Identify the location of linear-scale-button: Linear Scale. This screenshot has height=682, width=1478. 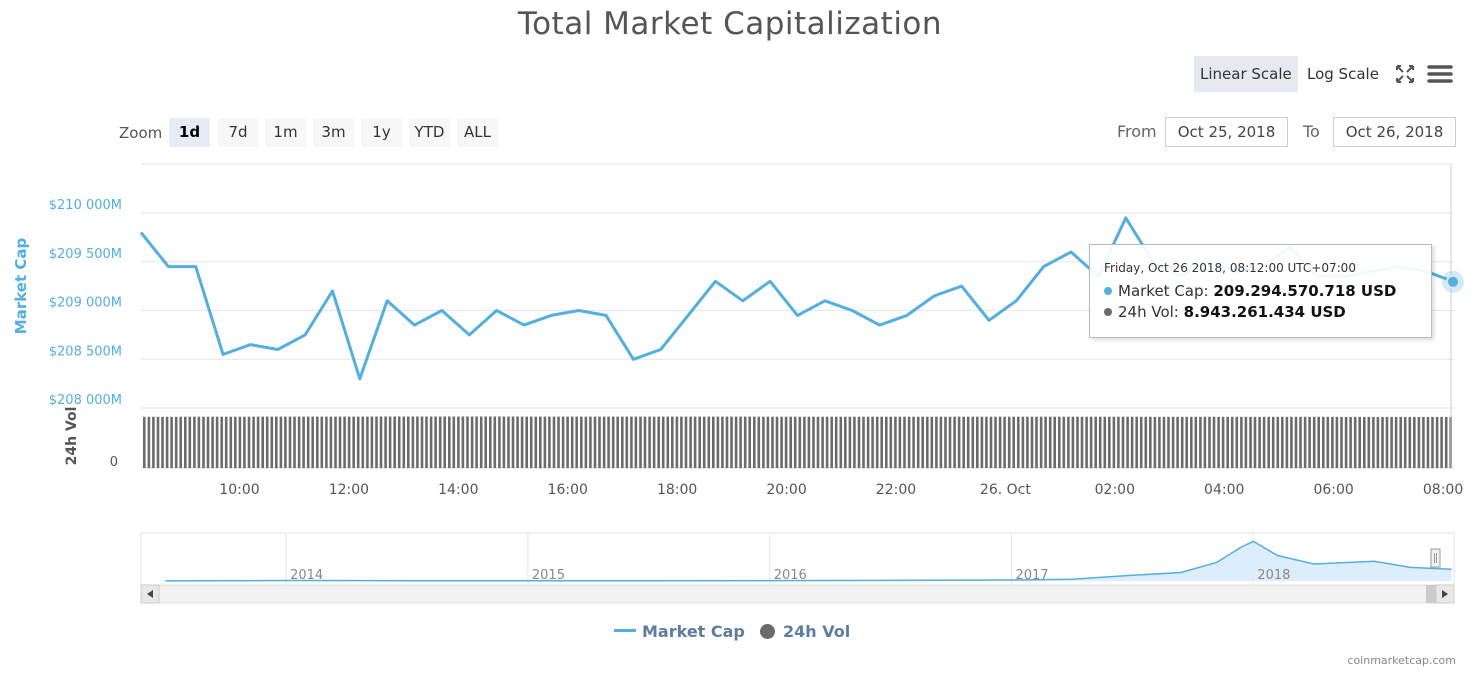
(1246, 74).